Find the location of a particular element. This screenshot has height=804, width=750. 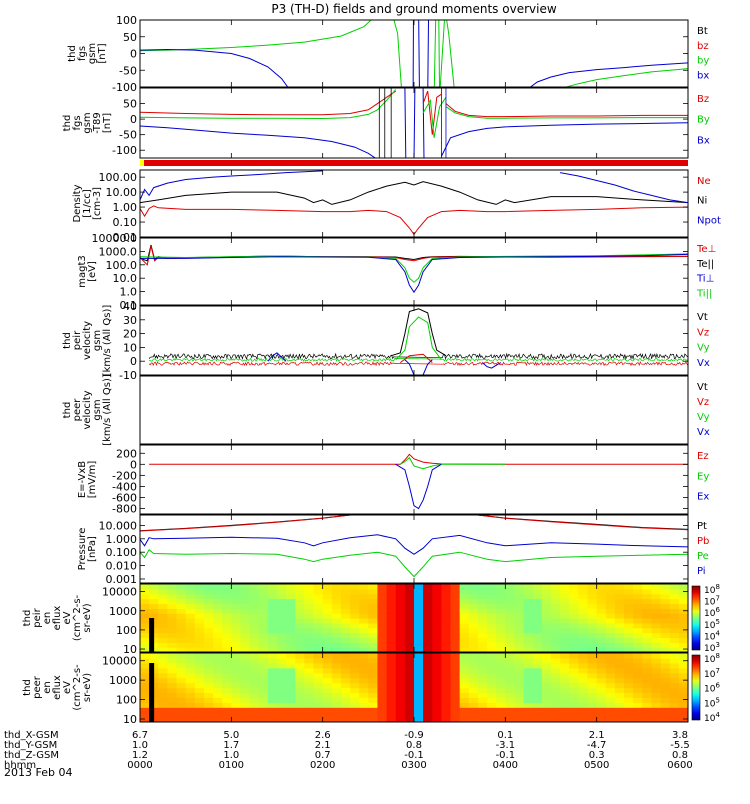

footer-value: -3.1 is located at coordinates (506, 745).